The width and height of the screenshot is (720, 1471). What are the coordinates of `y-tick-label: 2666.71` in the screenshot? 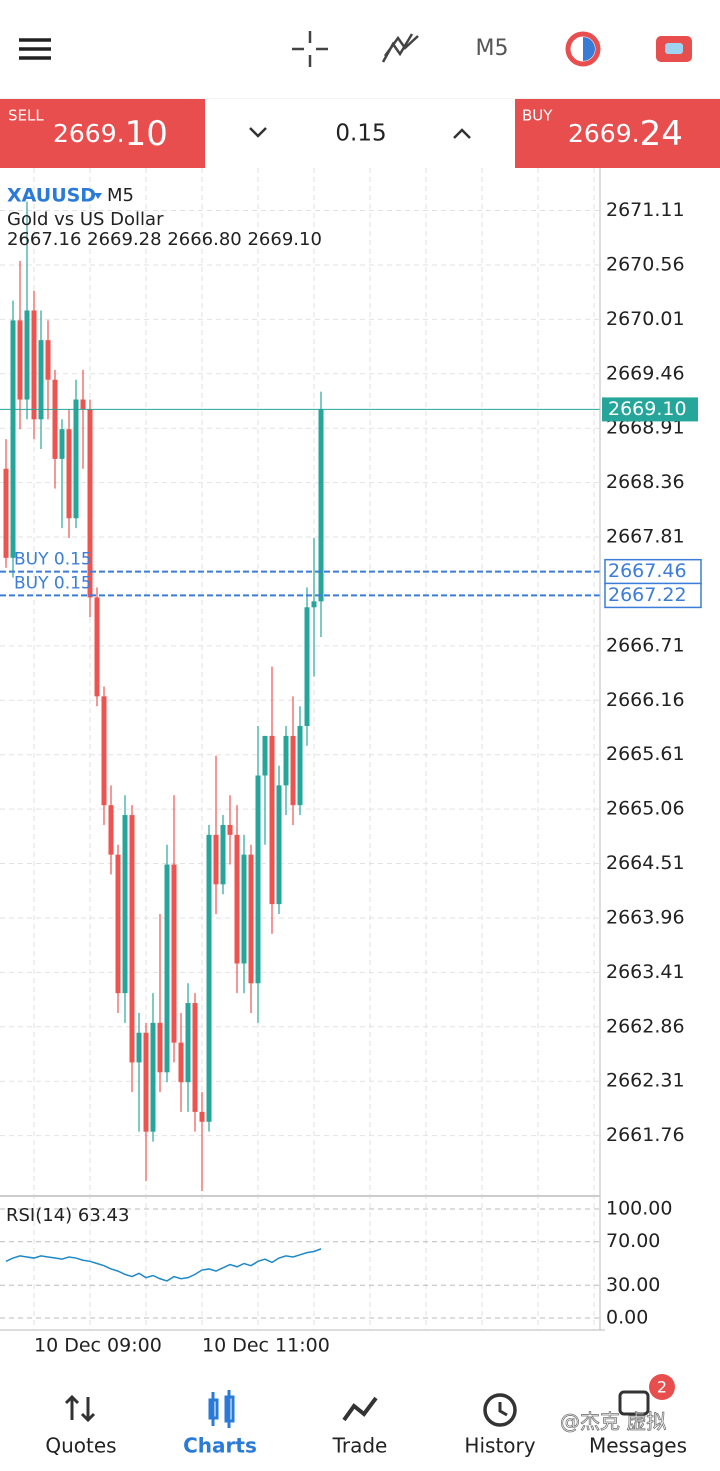 It's located at (645, 645).